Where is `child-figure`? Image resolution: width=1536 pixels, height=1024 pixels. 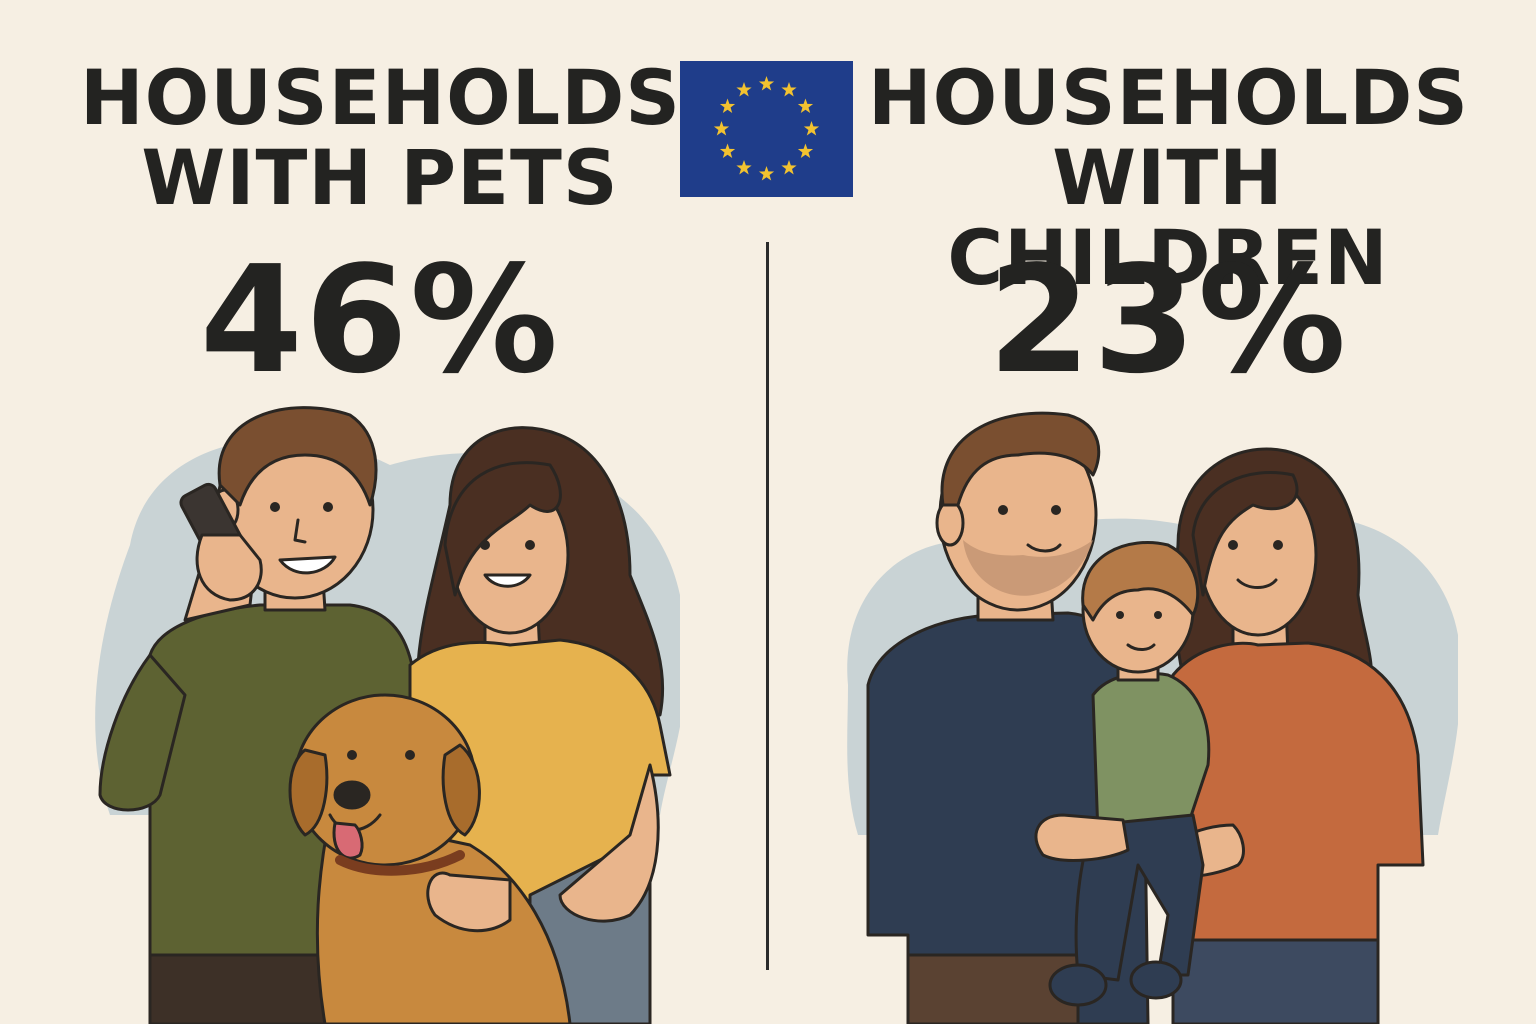
child-figure is located at coordinates (1122, 774).